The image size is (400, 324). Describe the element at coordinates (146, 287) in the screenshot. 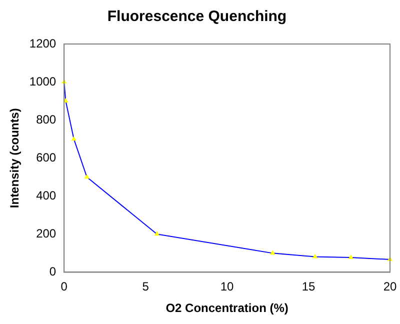

I see `x-tick-label: 5` at that location.